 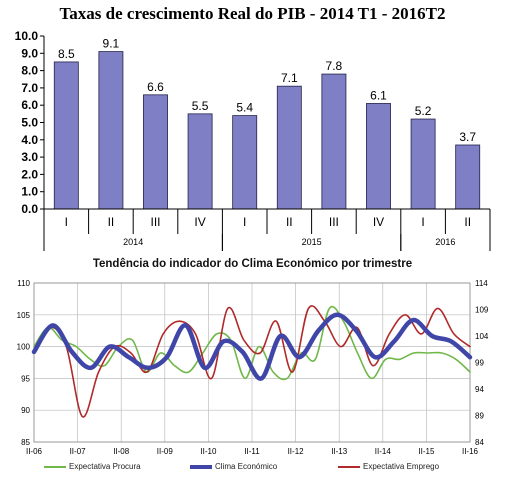 What do you see at coordinates (29, 157) in the screenshot?
I see `bar-y-tick-label: 3.0` at bounding box center [29, 157].